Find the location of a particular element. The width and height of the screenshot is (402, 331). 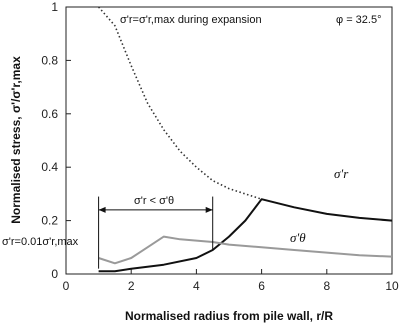

label-sigma-r: σ'r is located at coordinates (341, 173).